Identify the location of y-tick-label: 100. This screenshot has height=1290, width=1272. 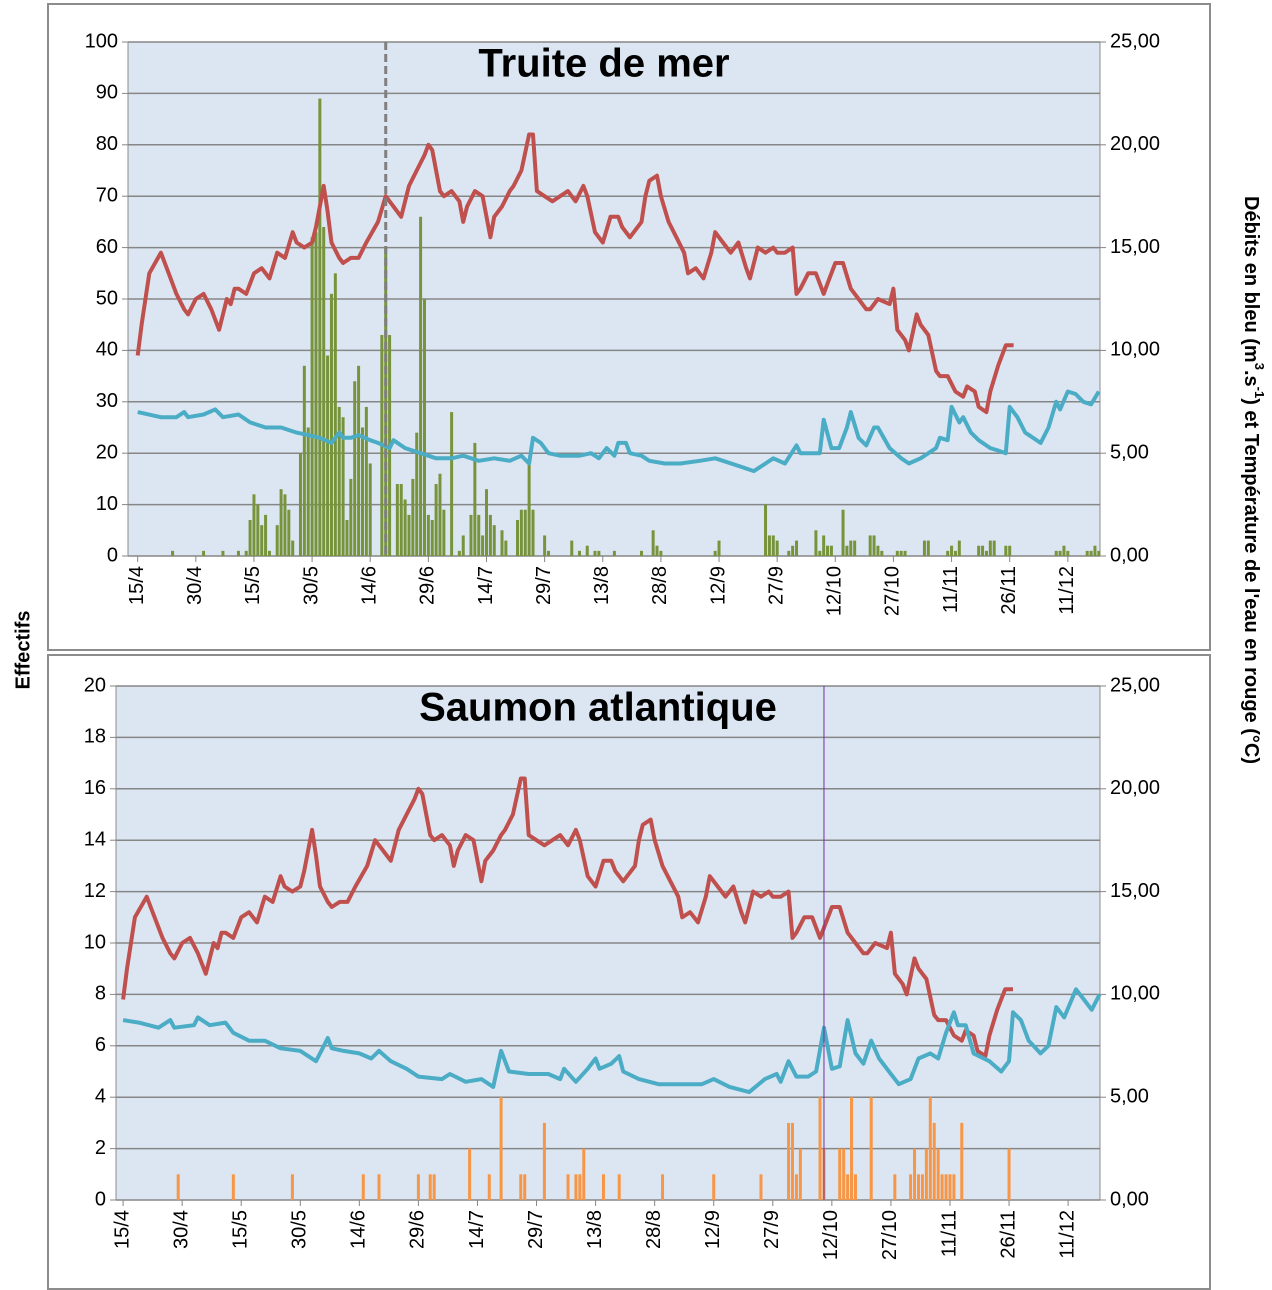
(101, 41).